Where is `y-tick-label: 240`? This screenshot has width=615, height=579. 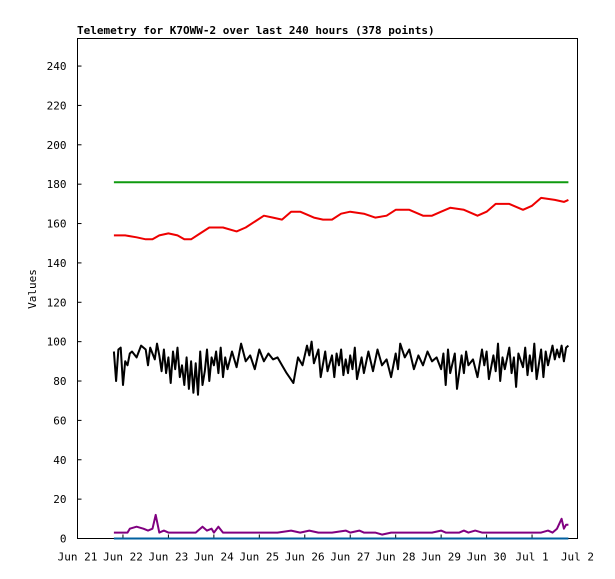 y-tick-label: 240 is located at coordinates (57, 66).